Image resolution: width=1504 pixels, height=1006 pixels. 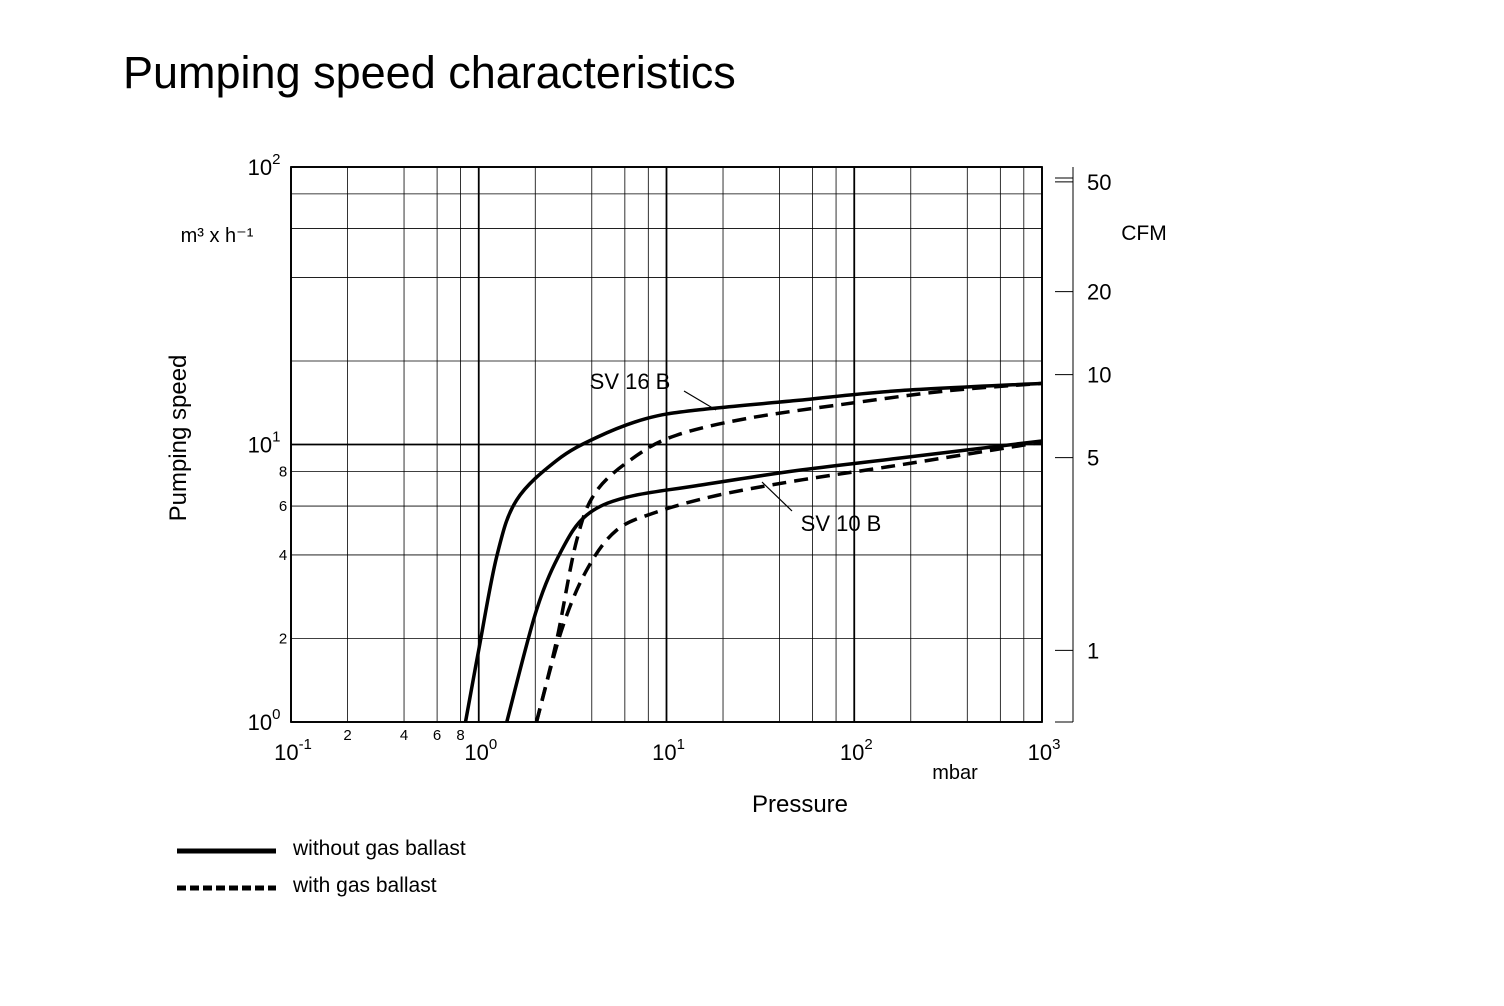 I want to click on y2-tick-label: 5, so click(x=1093, y=458).